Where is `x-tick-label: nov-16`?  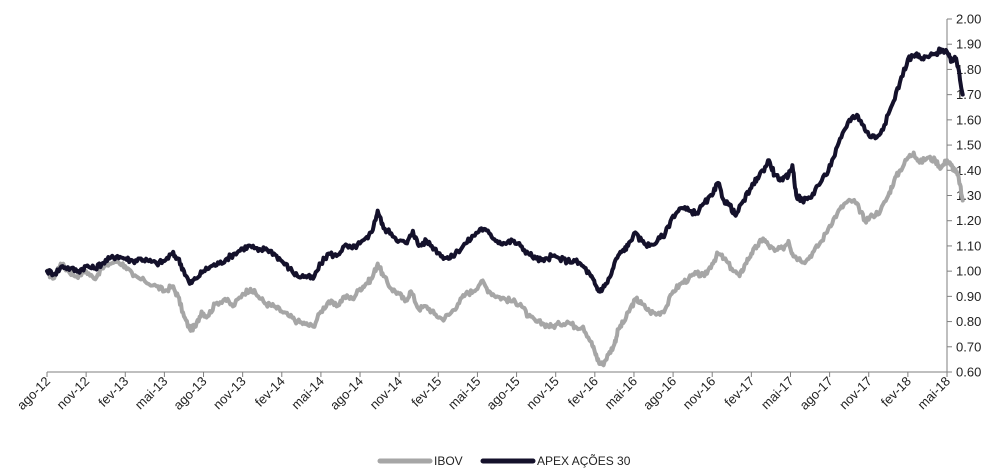 x-tick-label: nov-16 is located at coordinates (699, 393).